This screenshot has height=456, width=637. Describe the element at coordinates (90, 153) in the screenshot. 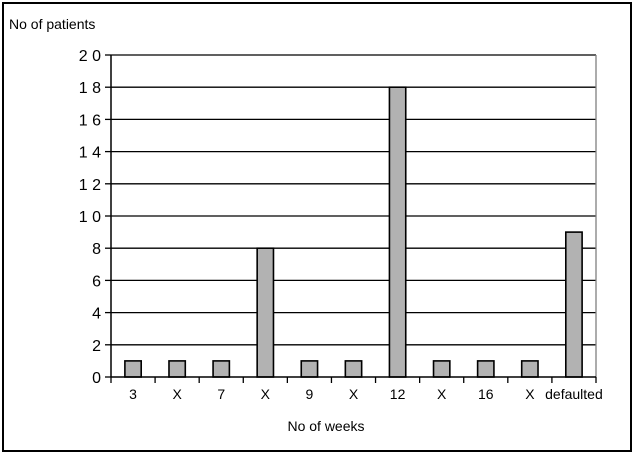

I see `y-tick-label: 1 4` at that location.